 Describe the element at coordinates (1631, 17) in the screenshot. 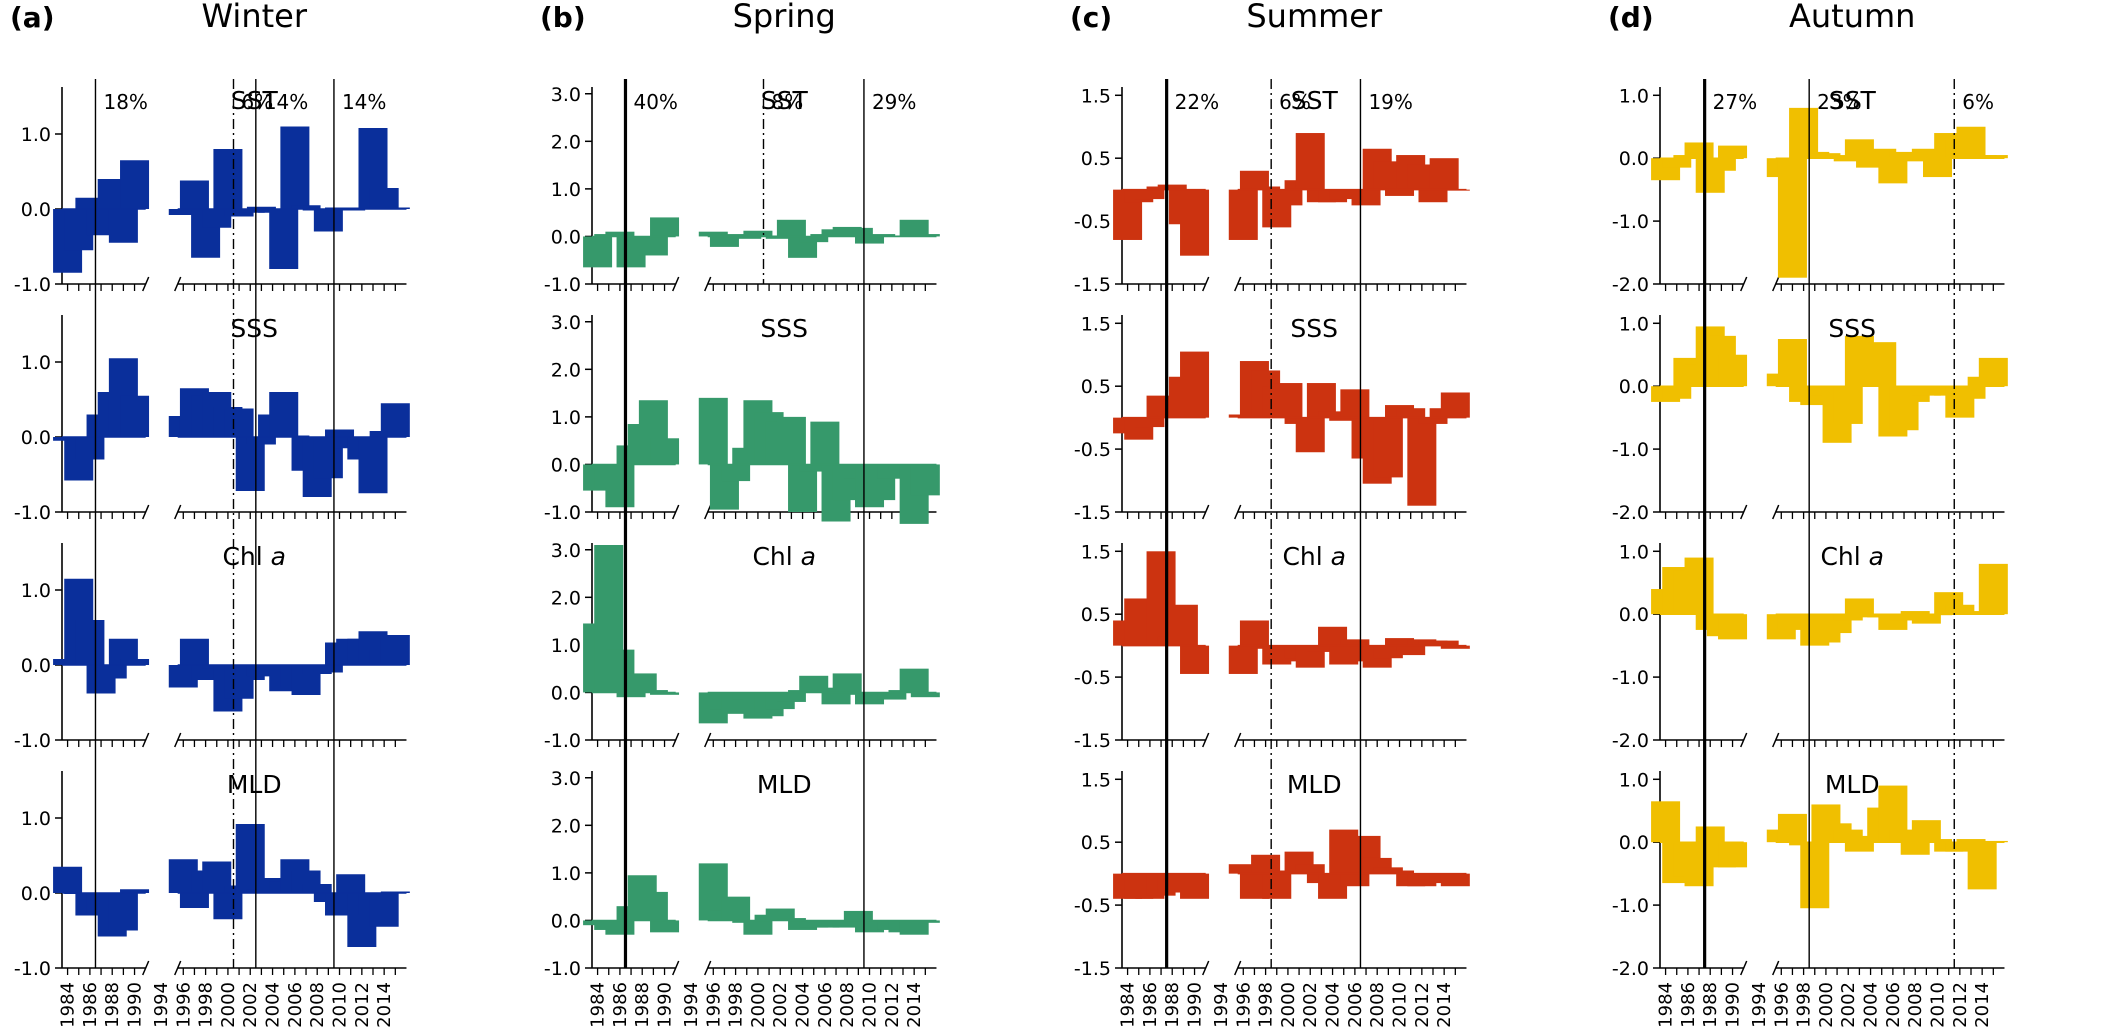

I see `panel-letter: (d)` at that location.